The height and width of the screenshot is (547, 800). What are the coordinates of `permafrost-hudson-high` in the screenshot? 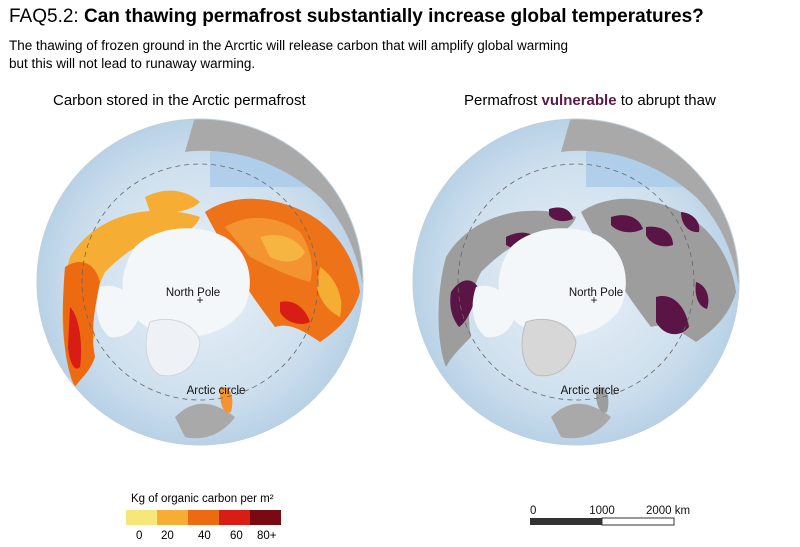 It's located at (75, 338).